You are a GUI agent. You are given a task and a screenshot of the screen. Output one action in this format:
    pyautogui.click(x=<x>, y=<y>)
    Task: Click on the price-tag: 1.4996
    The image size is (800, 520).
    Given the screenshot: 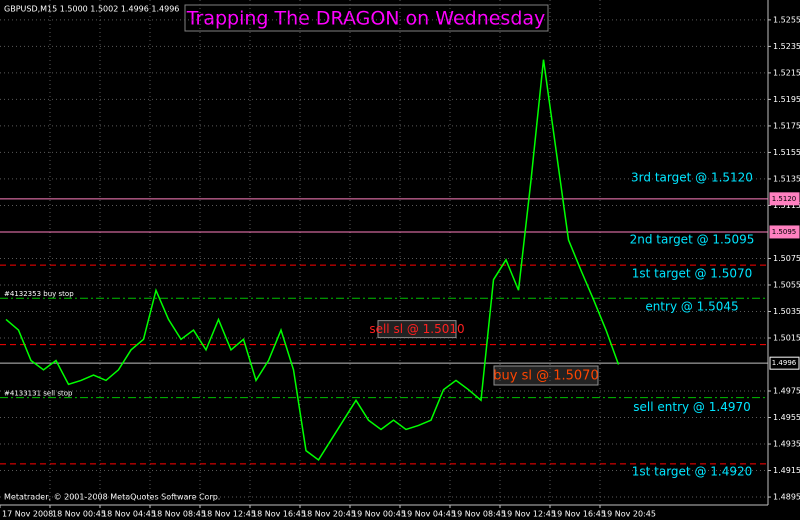 What is the action you would take?
    pyautogui.click(x=784, y=363)
    